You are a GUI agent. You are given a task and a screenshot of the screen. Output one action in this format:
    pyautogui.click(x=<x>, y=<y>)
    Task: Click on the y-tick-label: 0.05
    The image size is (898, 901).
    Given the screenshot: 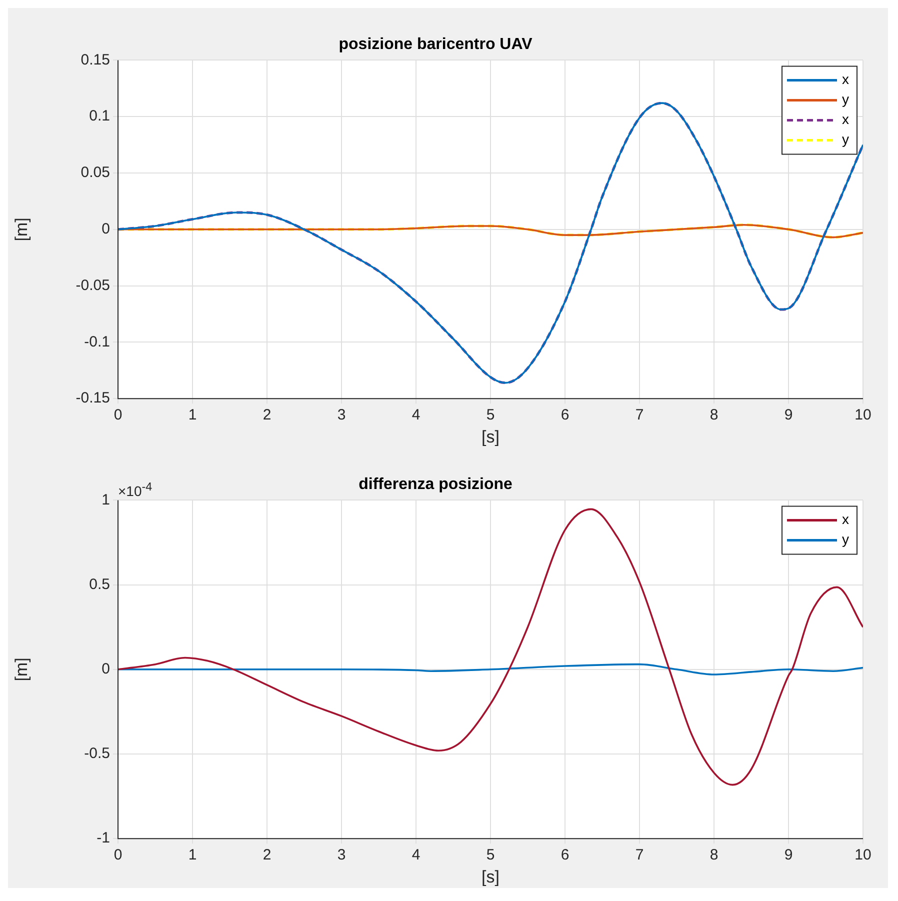 What is the action you would take?
    pyautogui.click(x=95, y=173)
    